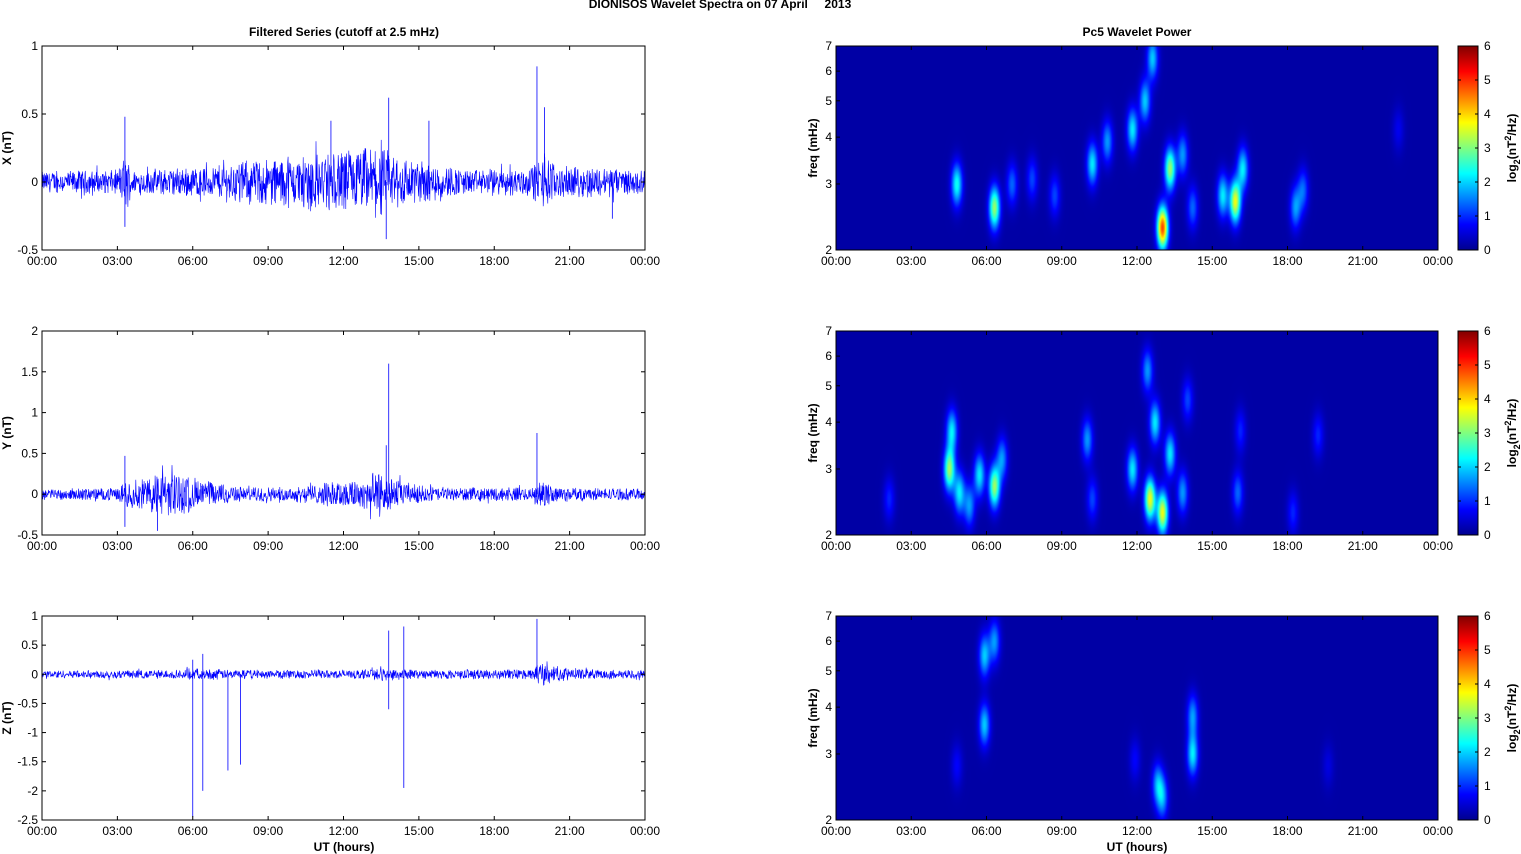 The height and width of the screenshot is (854, 1521). Describe the element at coordinates (27, 762) in the screenshot. I see `ytick-label: -1.5` at that location.